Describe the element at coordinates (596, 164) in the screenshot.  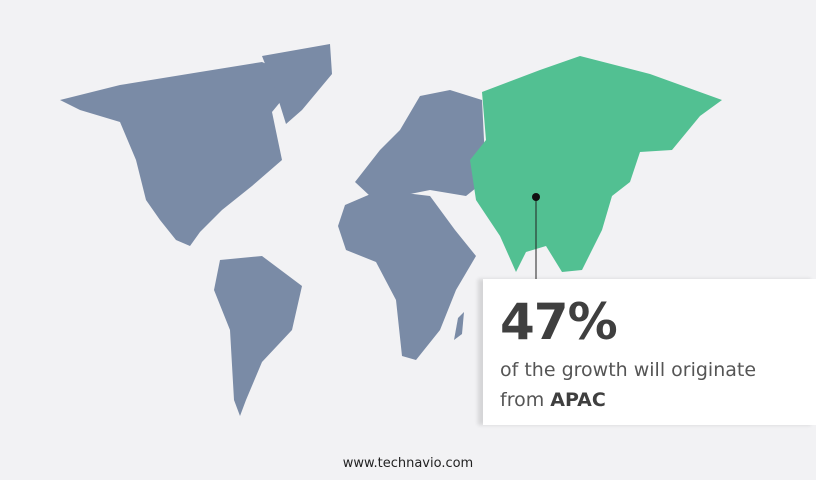
I see `apac-region` at that location.